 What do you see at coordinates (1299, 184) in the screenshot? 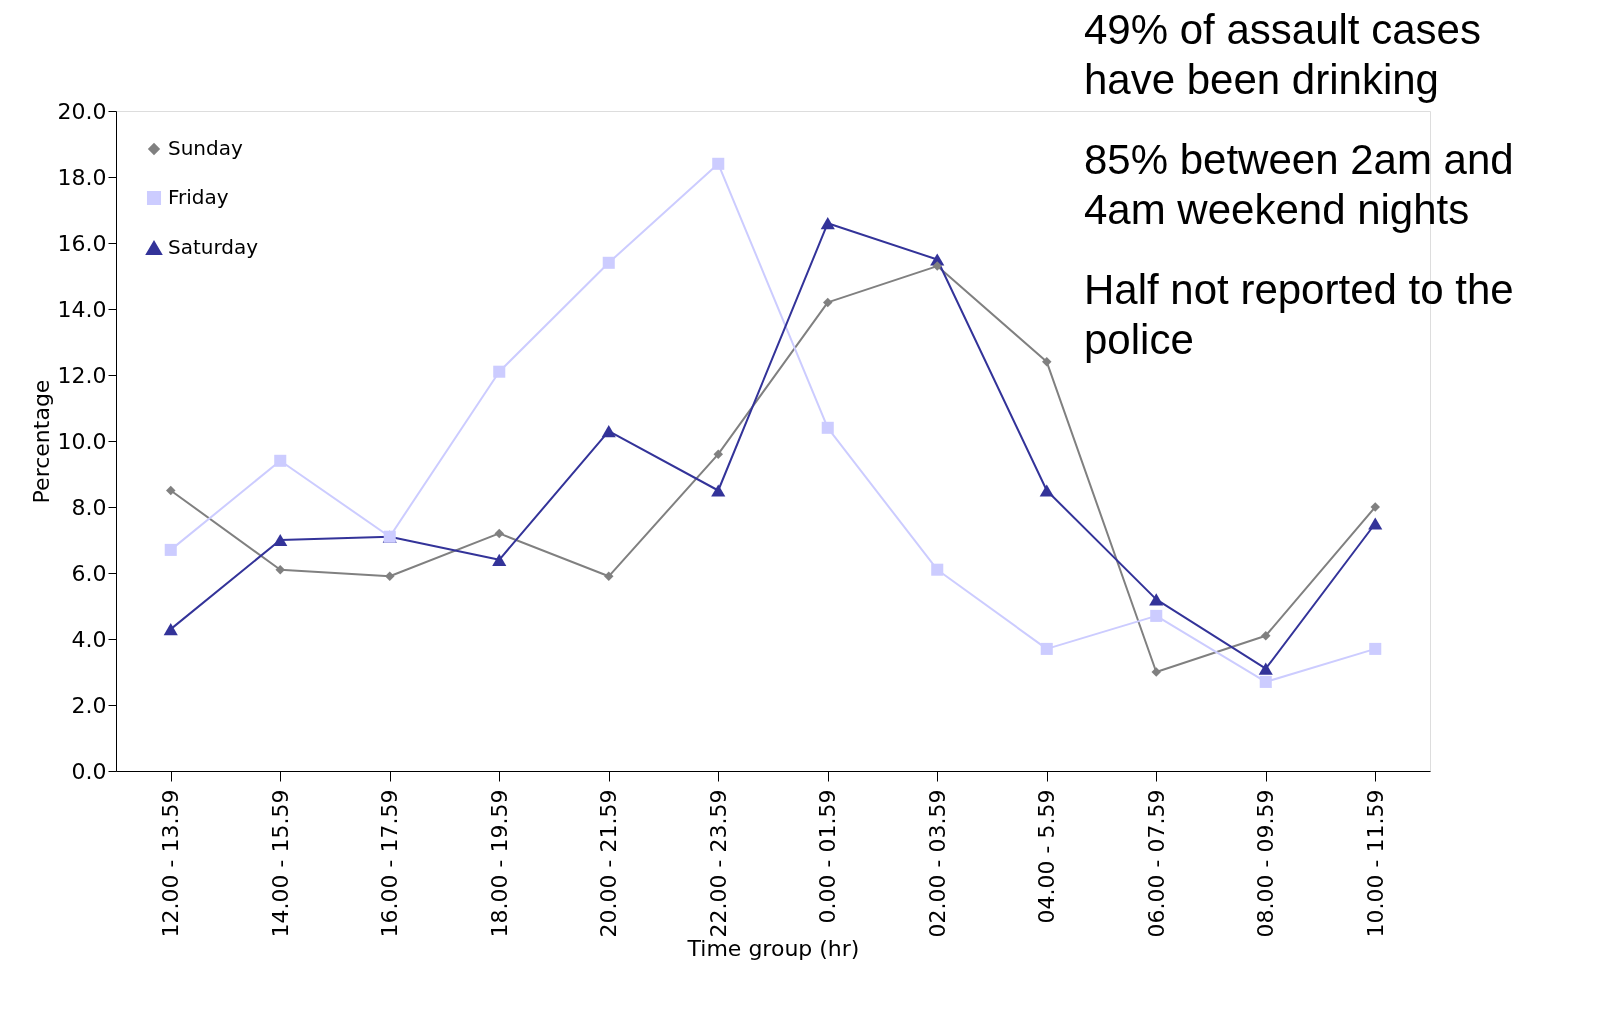
I see `annotation: 85% between 2am and 4am weekend nights` at bounding box center [1299, 184].